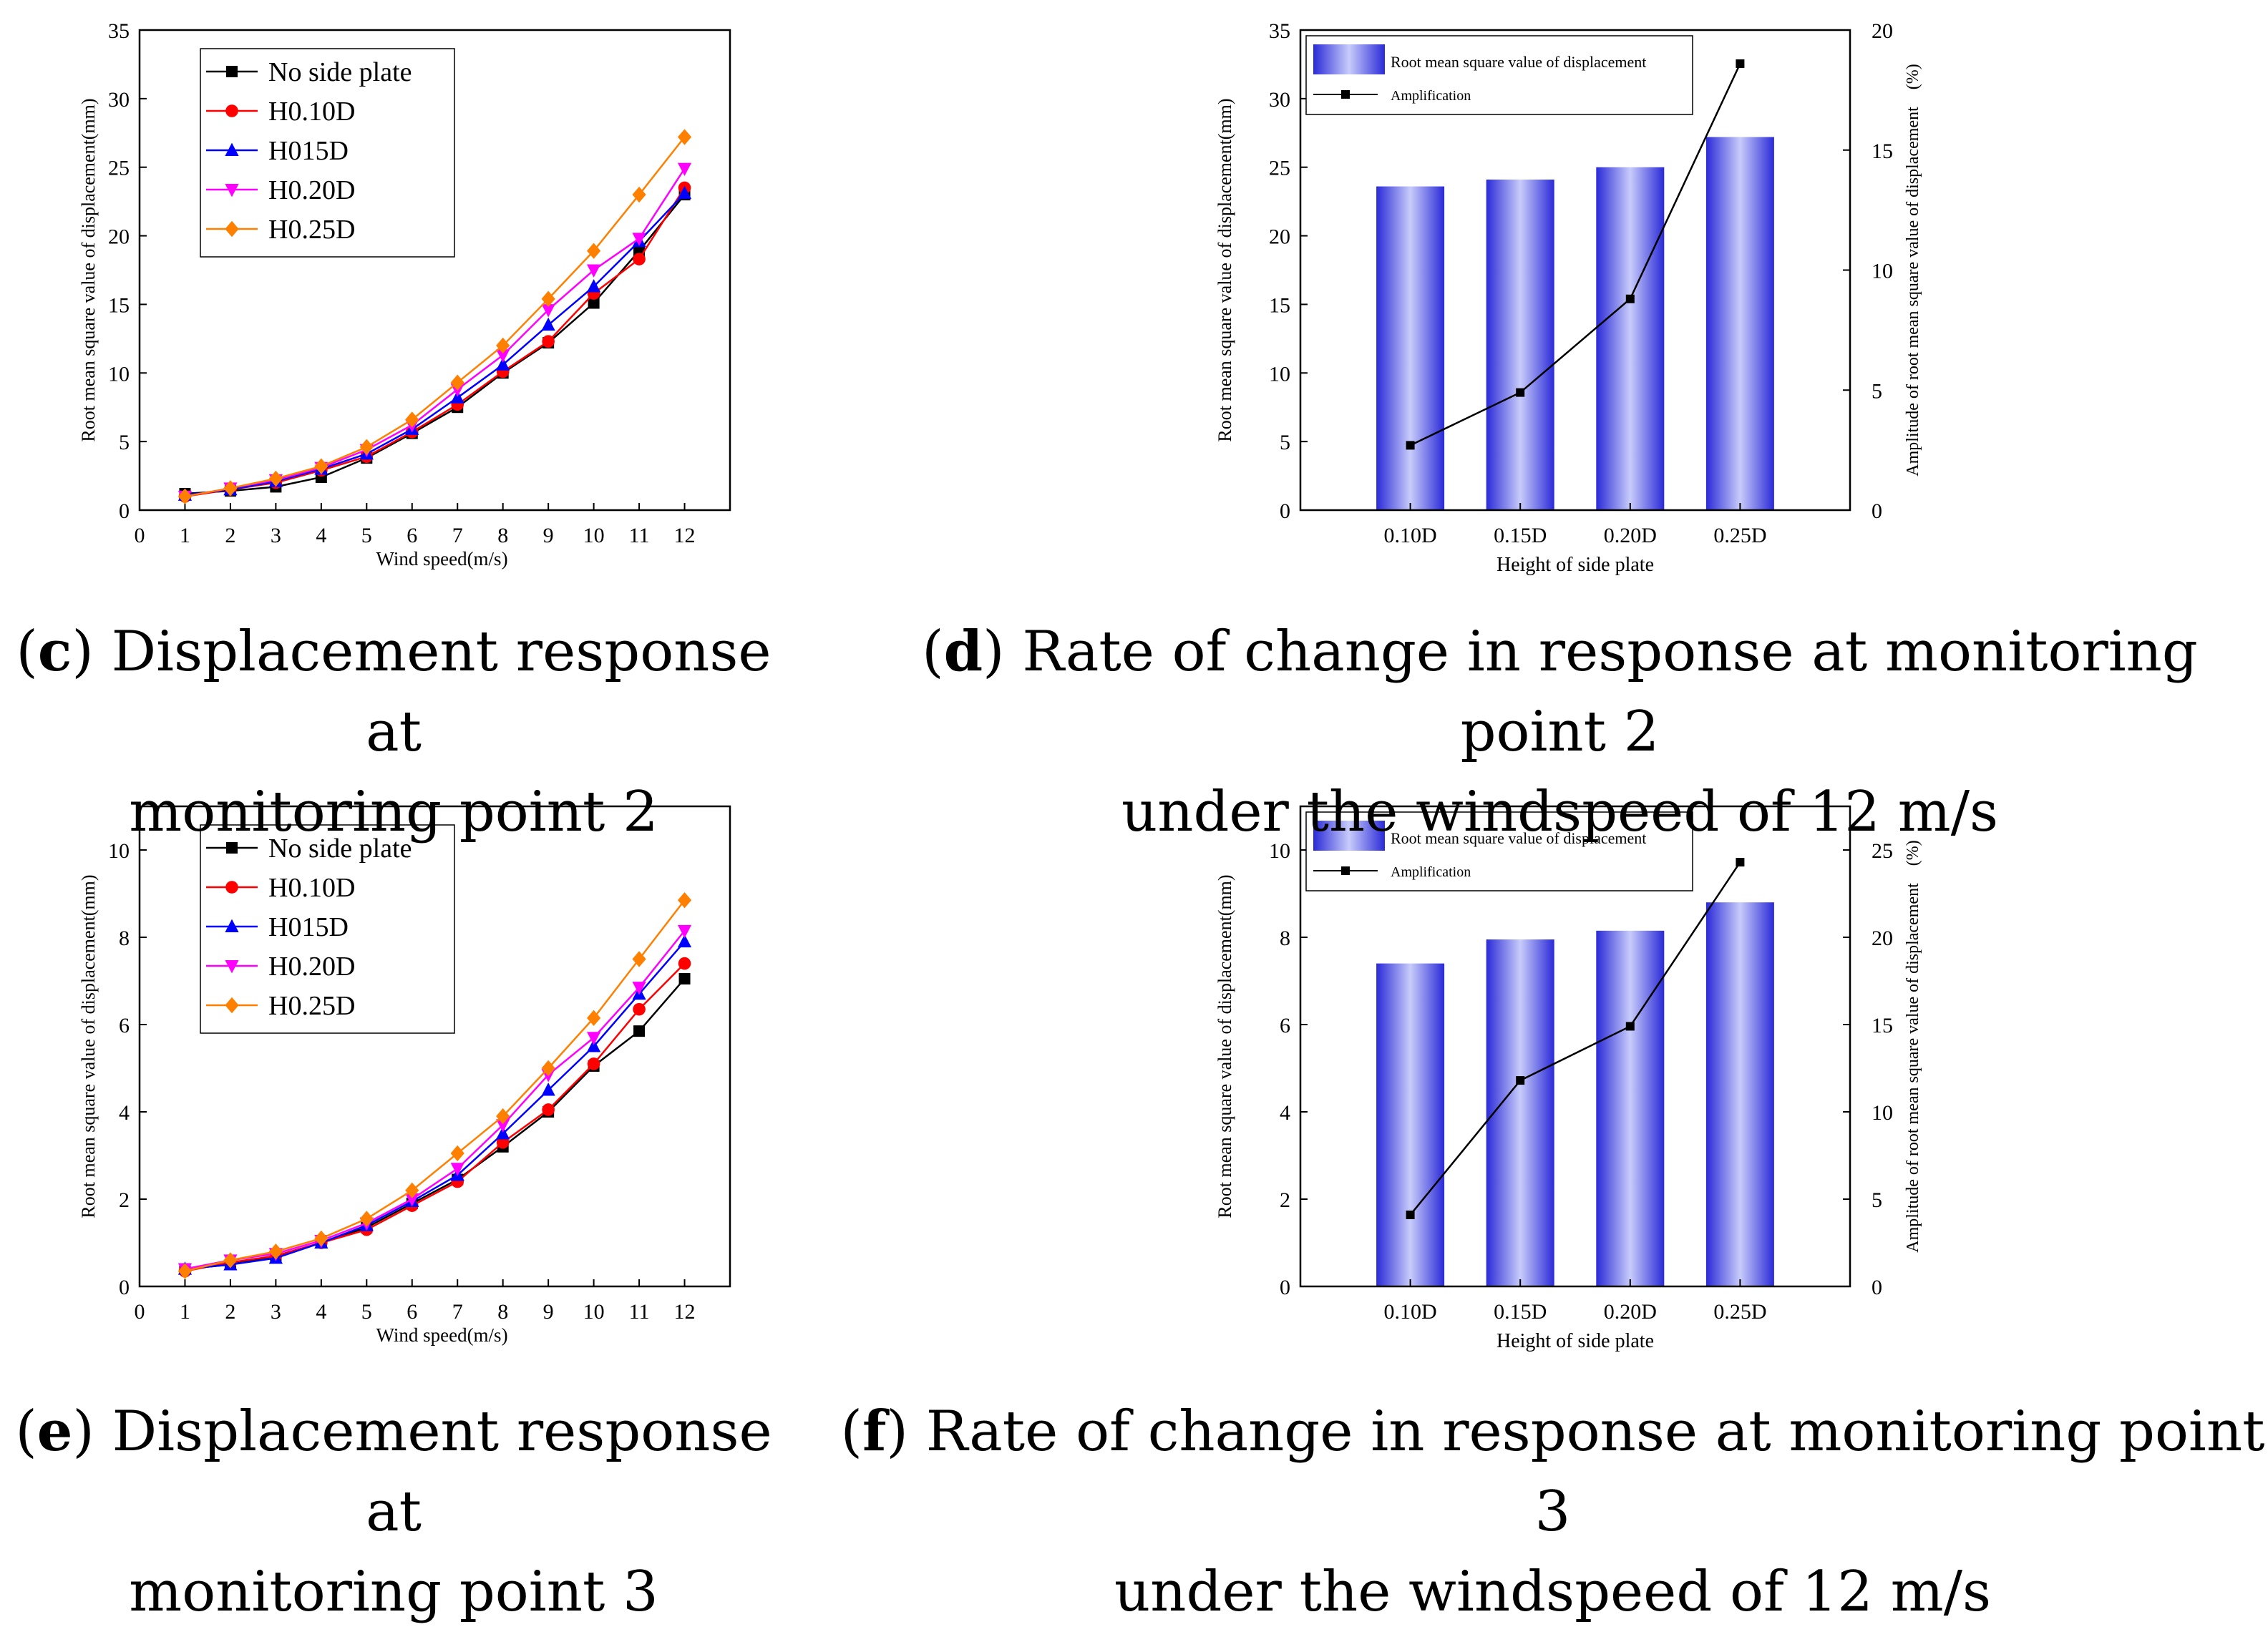  Describe the element at coordinates (1431, 96) in the screenshot. I see `legend-line-label: Amplification` at that location.